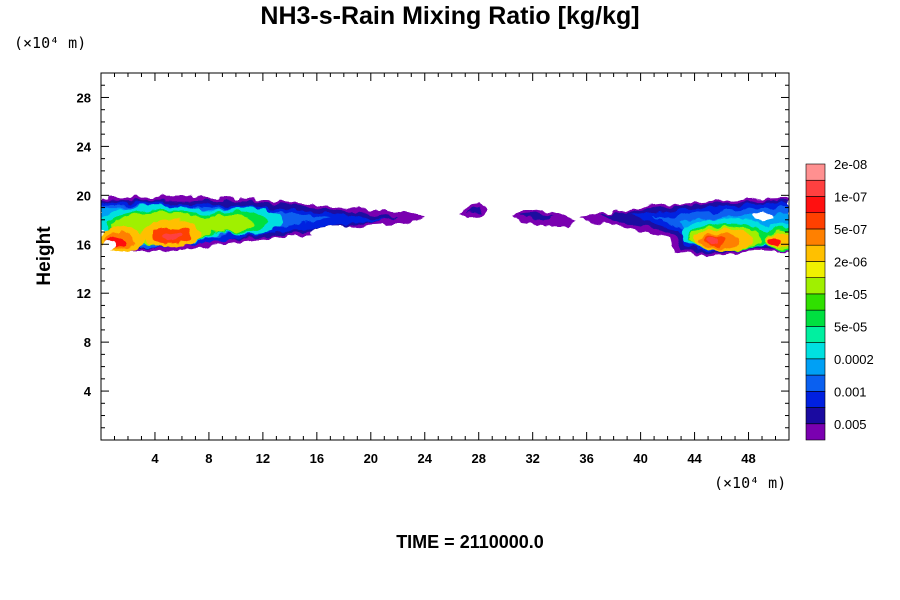  Describe the element at coordinates (694, 458) in the screenshot. I see `x-tick-label: 44` at that location.